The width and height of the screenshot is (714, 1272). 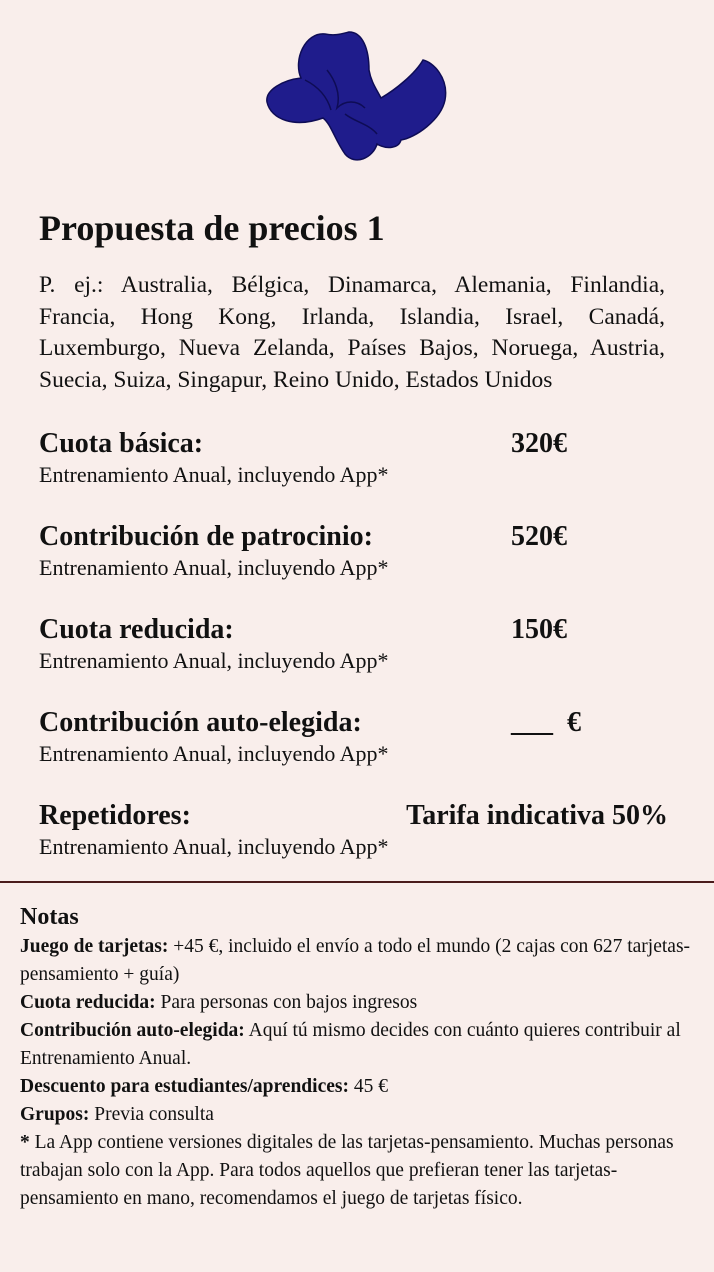 What do you see at coordinates (357, 1115) in the screenshot?
I see `note: Grupos: Previa consulta` at bounding box center [357, 1115].